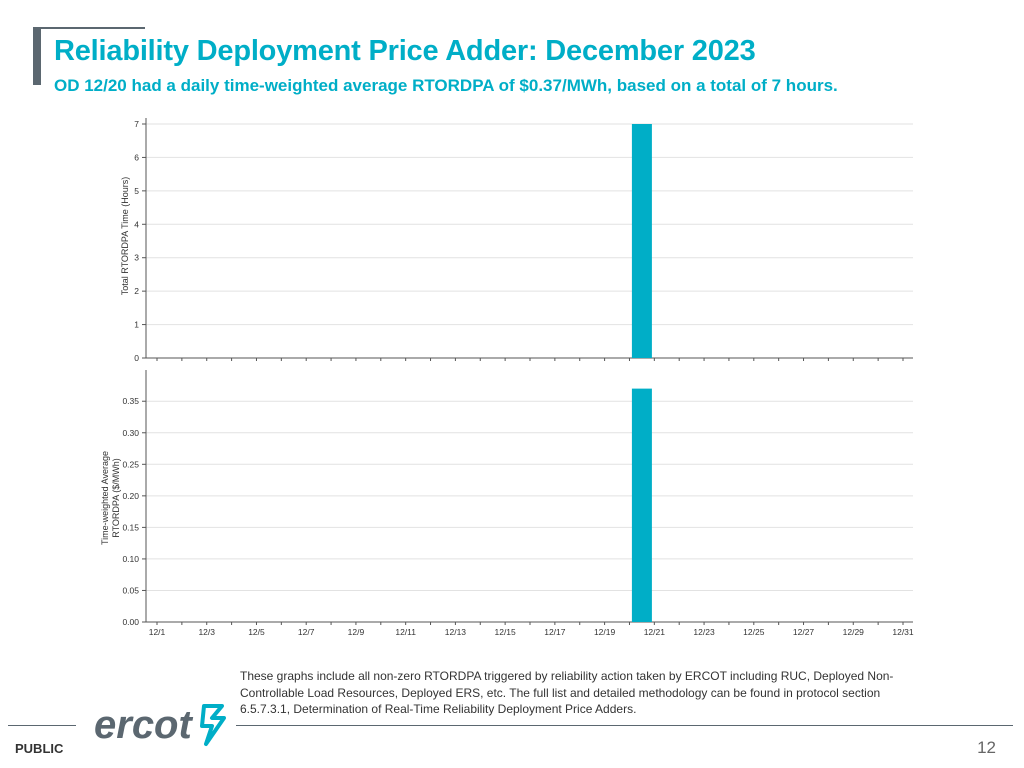 The image size is (1024, 768). Describe the element at coordinates (136, 191) in the screenshot. I see `y-tick-label: 5` at that location.